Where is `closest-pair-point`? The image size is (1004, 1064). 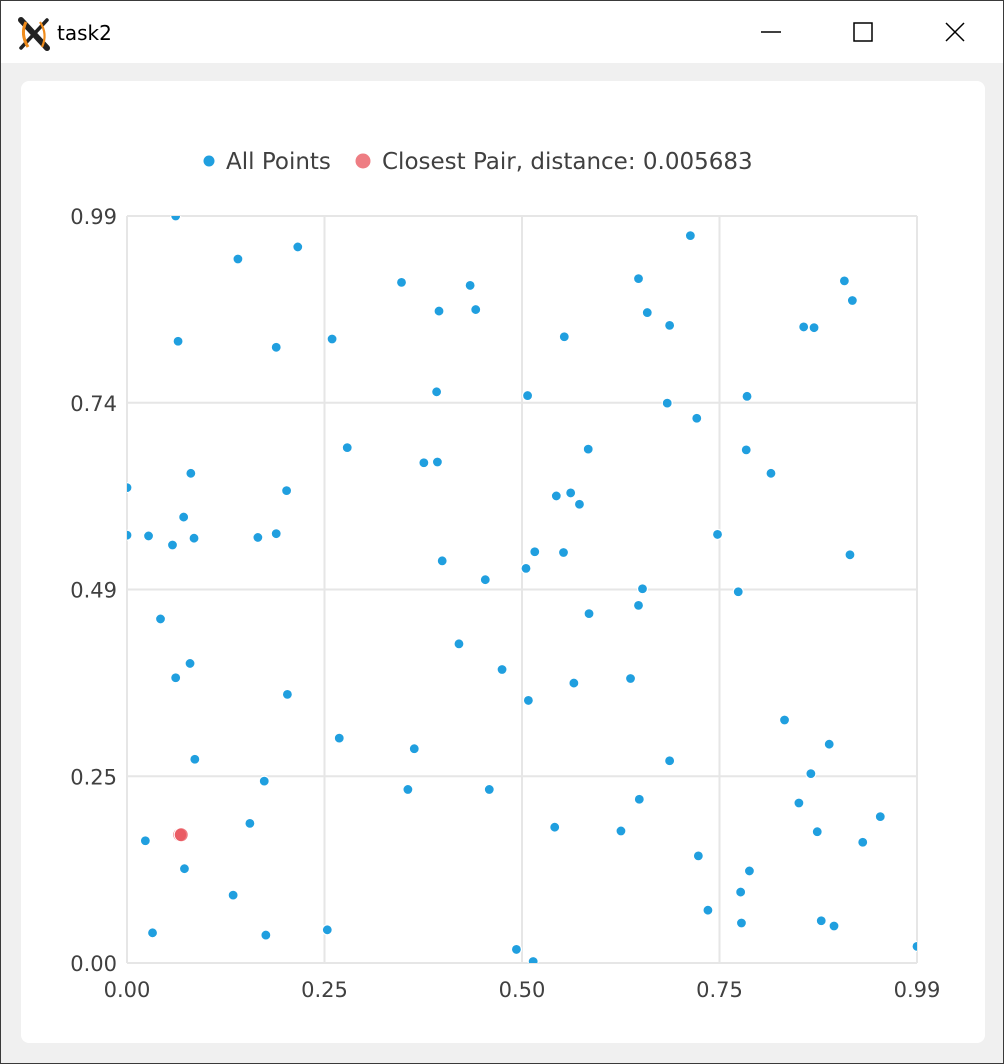
closest-pair-point is located at coordinates (181, 835).